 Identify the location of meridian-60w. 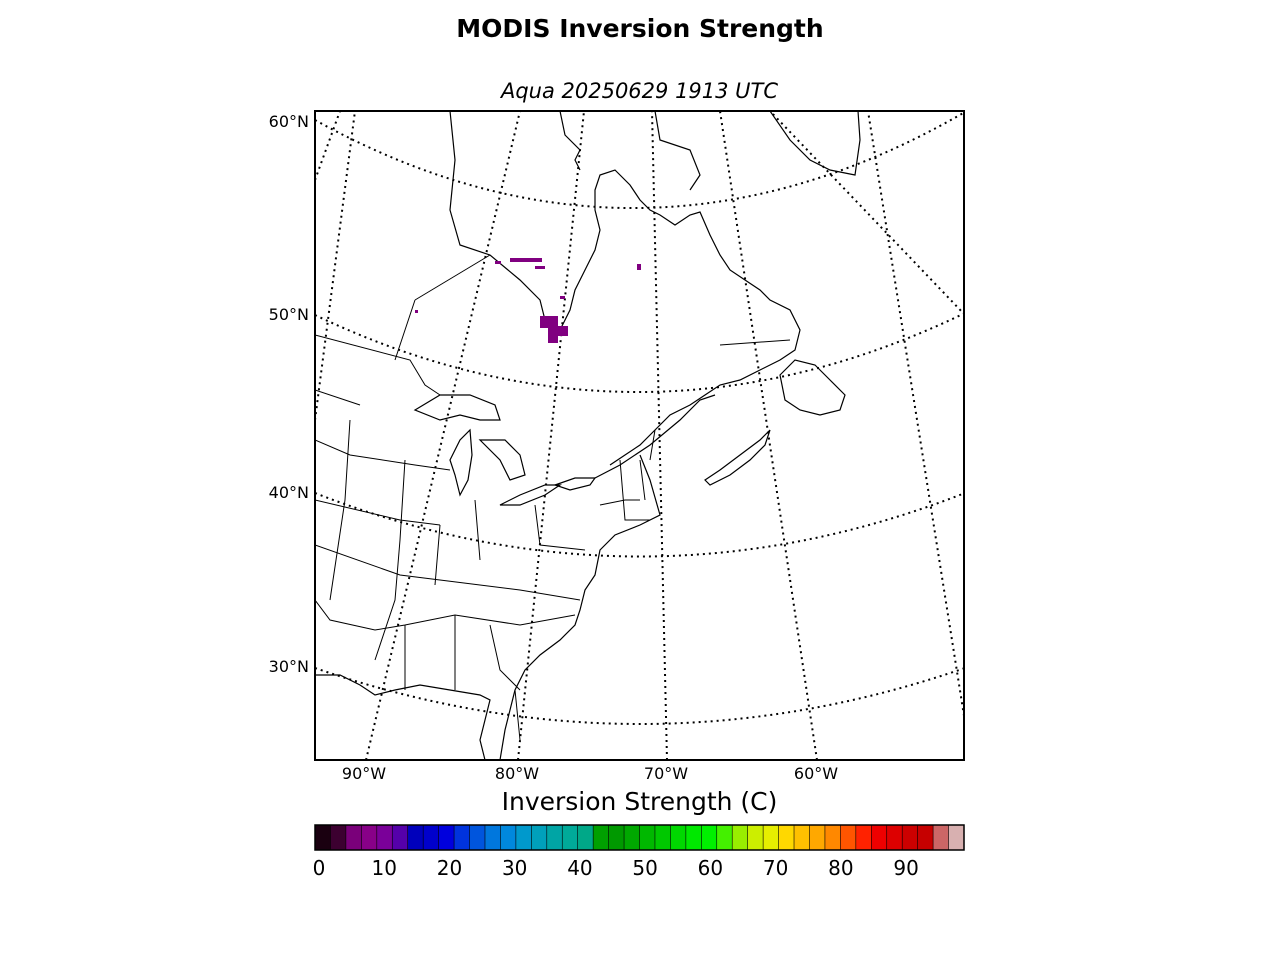
(768, 435).